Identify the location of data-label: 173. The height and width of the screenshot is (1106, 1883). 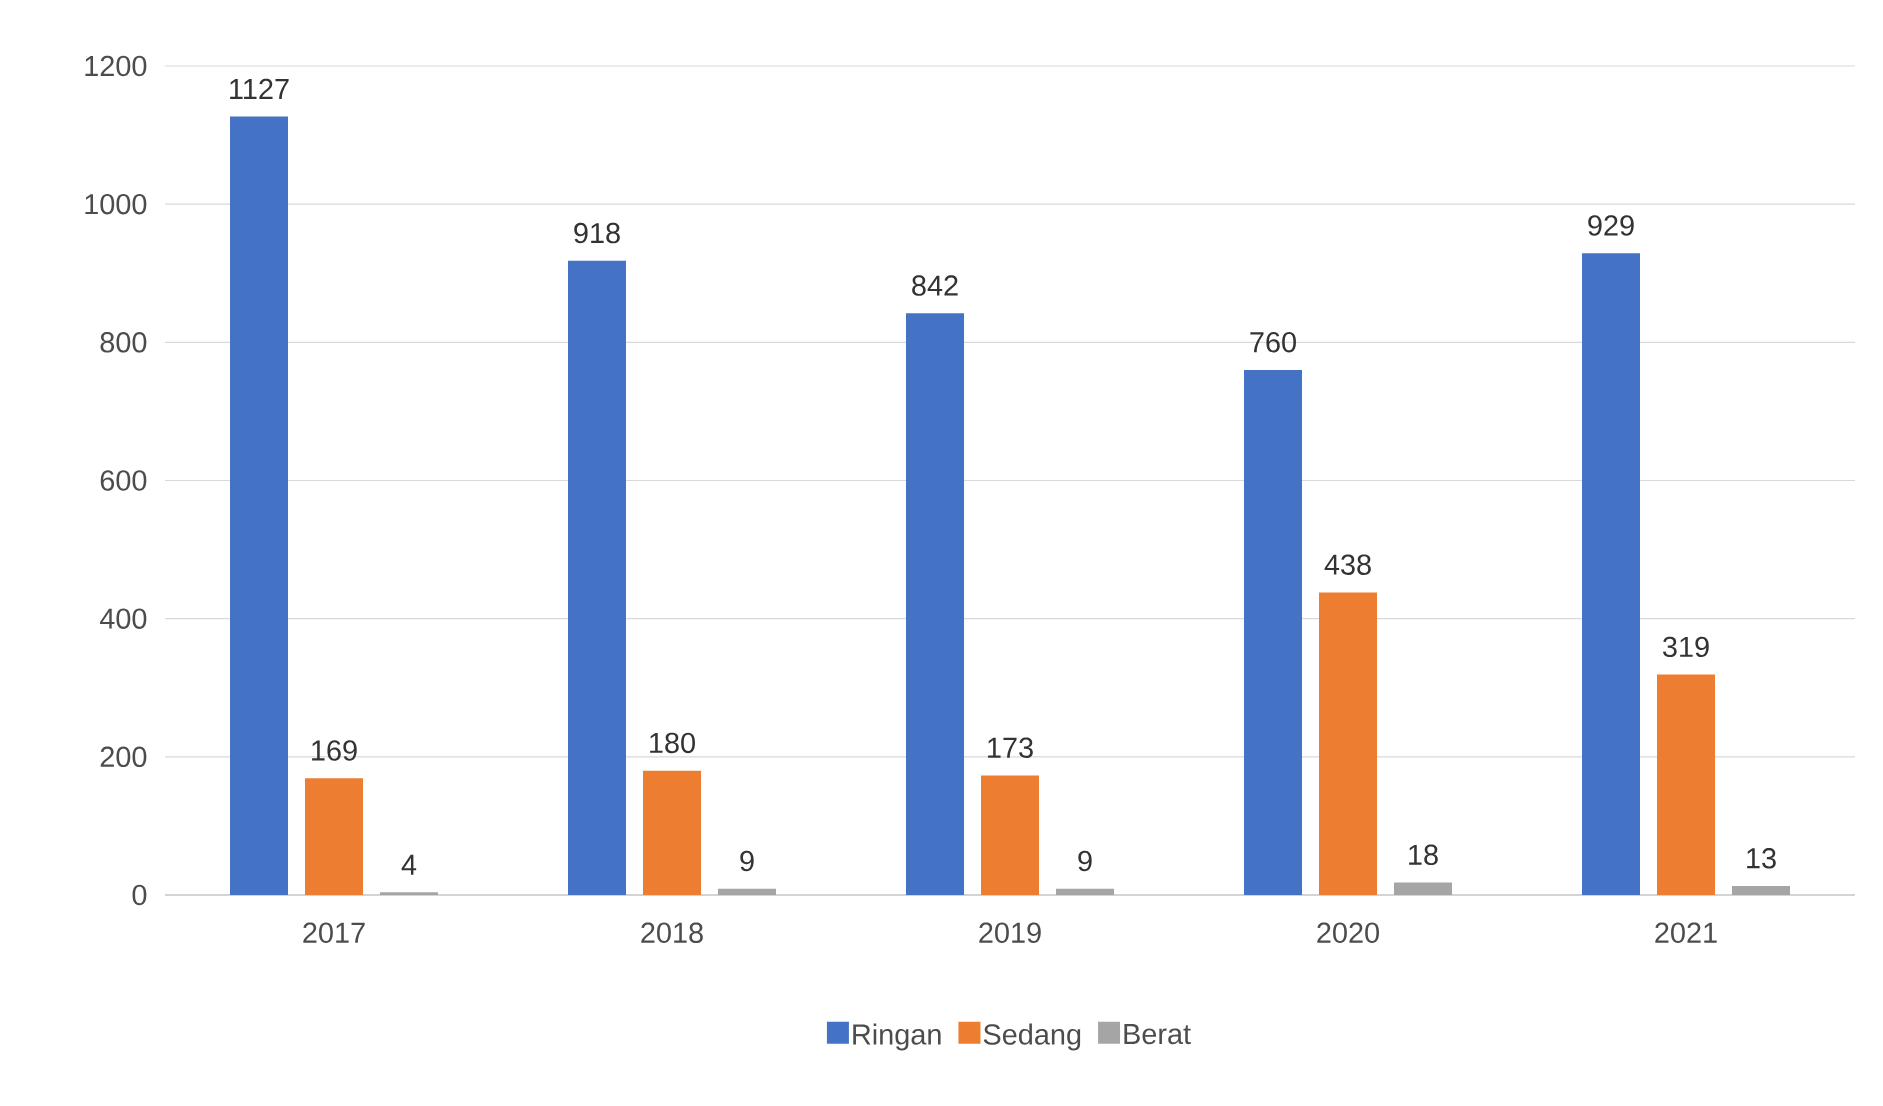
(1010, 747).